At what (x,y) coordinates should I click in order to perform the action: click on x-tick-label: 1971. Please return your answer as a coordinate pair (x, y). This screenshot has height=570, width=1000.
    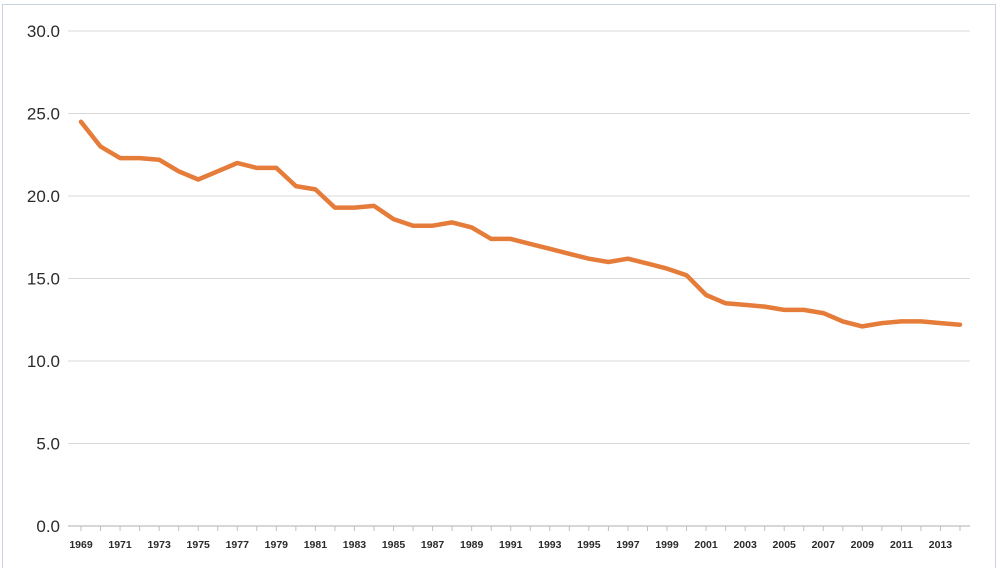
    Looking at the image, I should click on (120, 545).